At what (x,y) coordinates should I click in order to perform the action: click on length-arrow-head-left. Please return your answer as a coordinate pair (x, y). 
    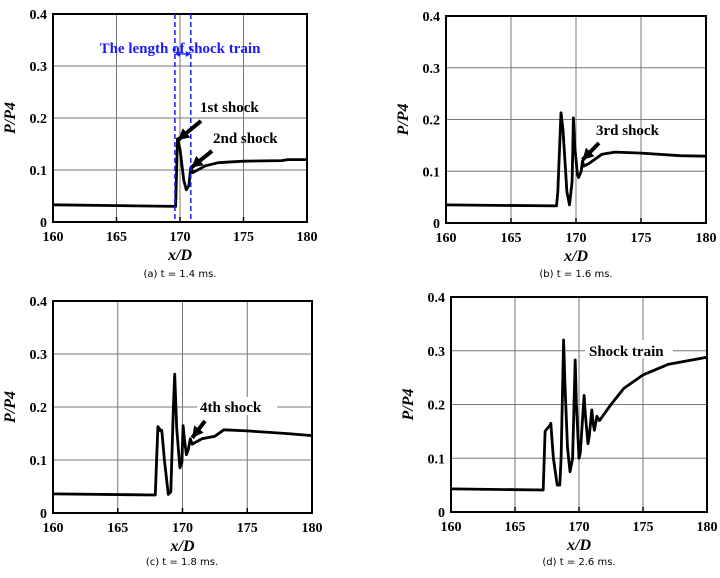
    Looking at the image, I should click on (177, 54).